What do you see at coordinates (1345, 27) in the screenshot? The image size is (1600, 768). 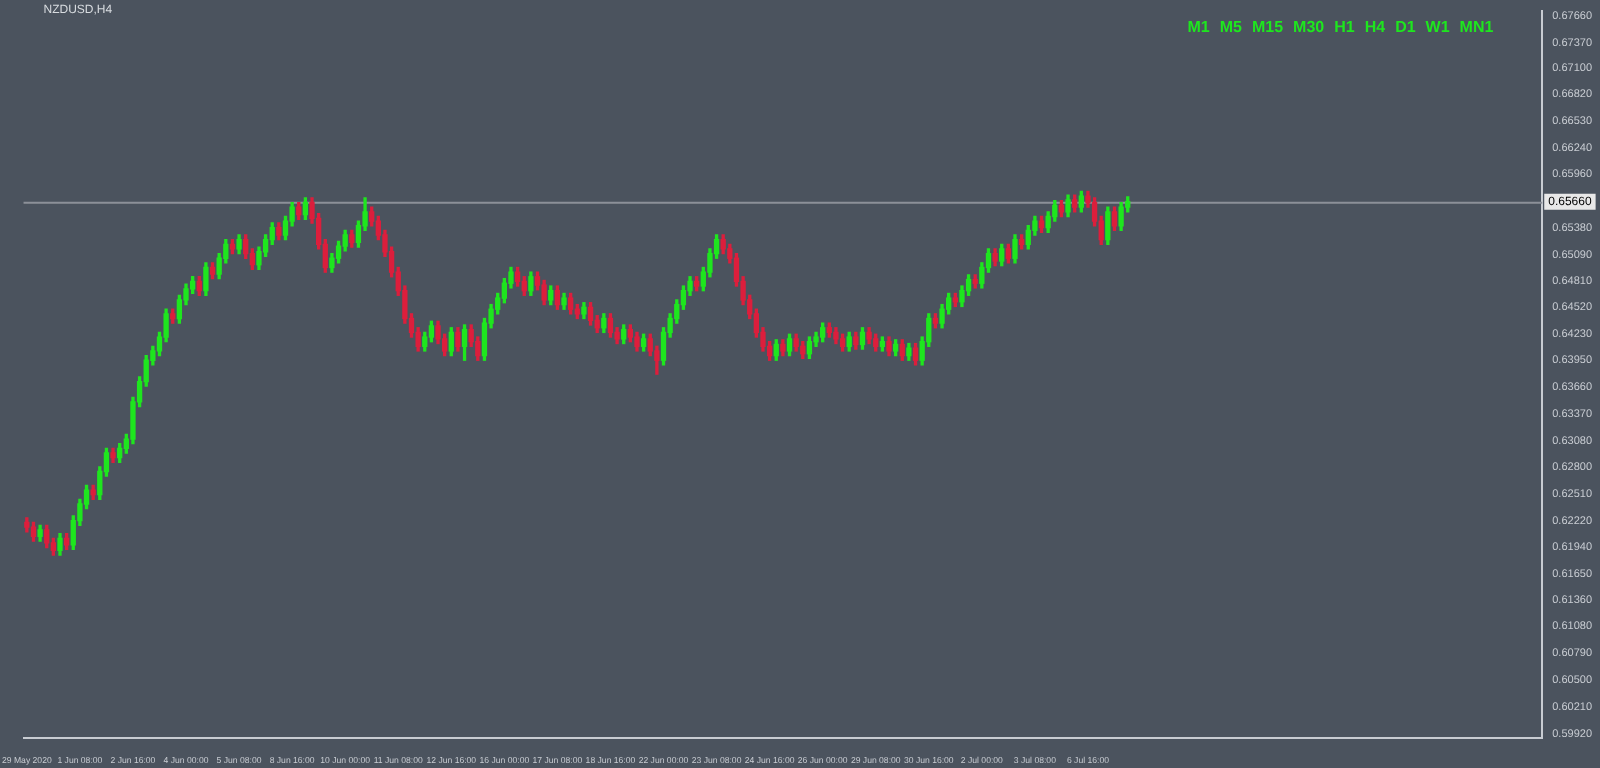 I see `annotation: H1` at bounding box center [1345, 27].